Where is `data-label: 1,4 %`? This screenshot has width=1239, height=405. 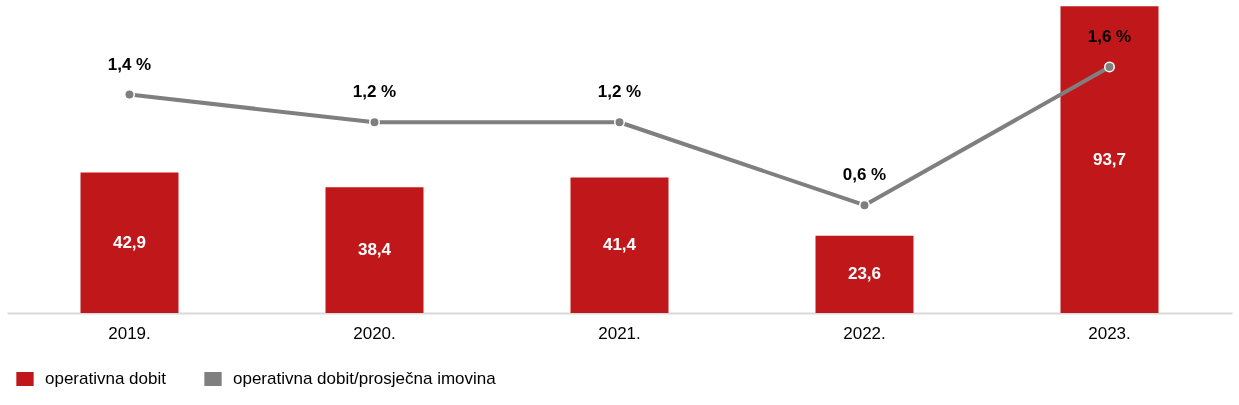 data-label: 1,4 % is located at coordinates (129, 64).